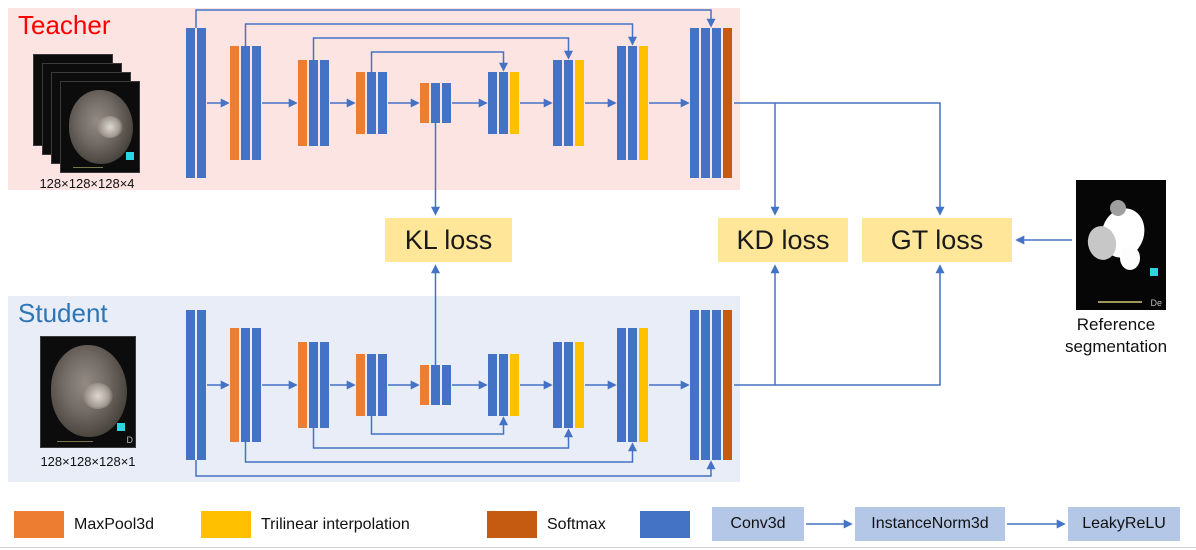 The height and width of the screenshot is (550, 1196). Describe the element at coordinates (226, 524) in the screenshot. I see `trilinear-legend-swatch` at that location.